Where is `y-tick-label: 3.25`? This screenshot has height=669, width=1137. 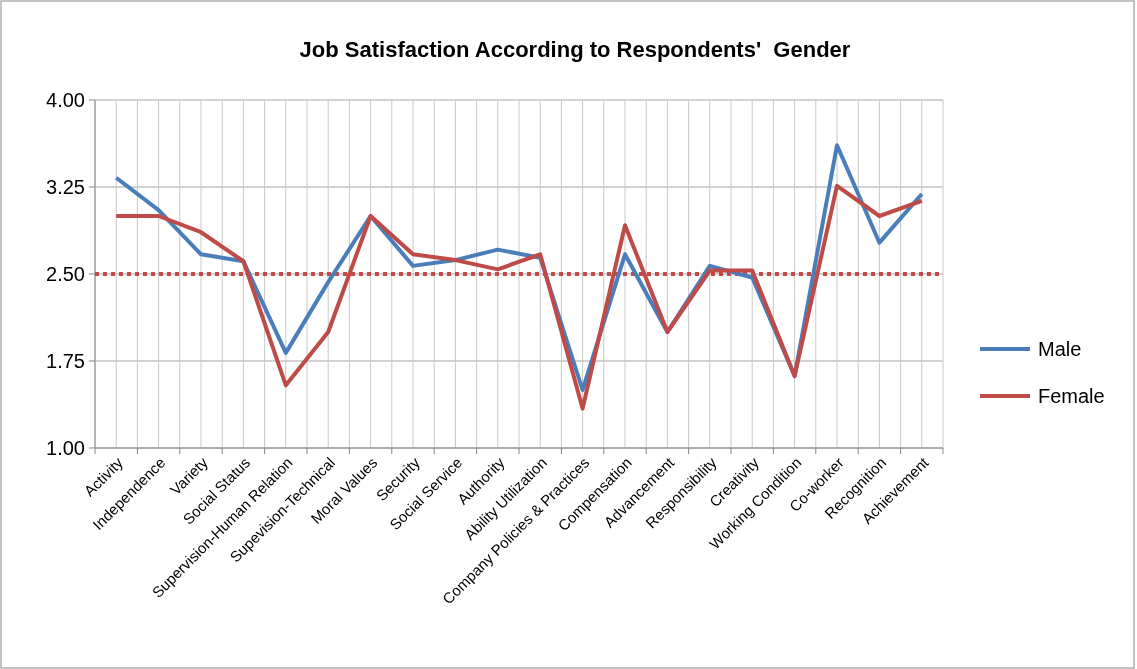
y-tick-label: 3.25 is located at coordinates (65, 187).